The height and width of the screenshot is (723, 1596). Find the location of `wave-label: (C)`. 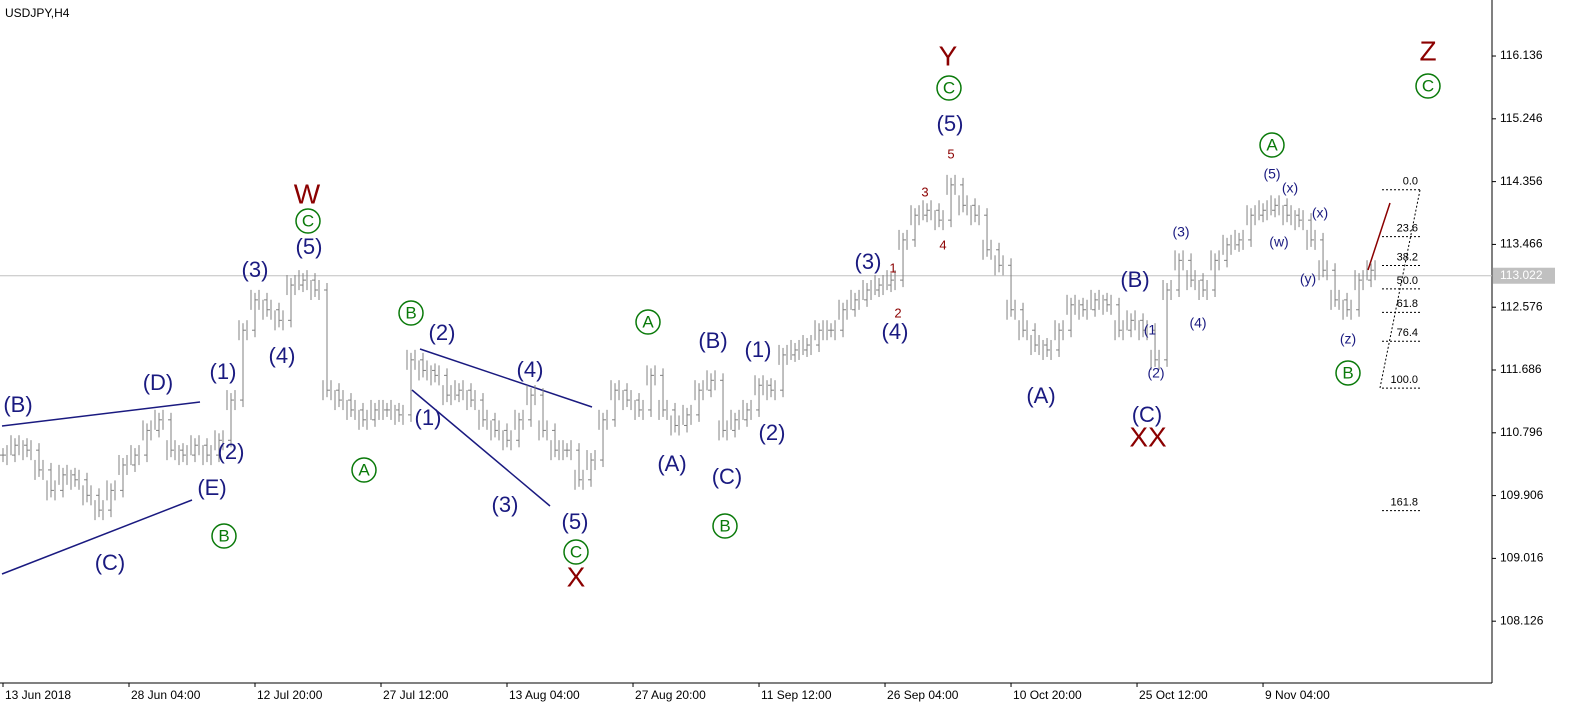

wave-label: (C) is located at coordinates (727, 476).